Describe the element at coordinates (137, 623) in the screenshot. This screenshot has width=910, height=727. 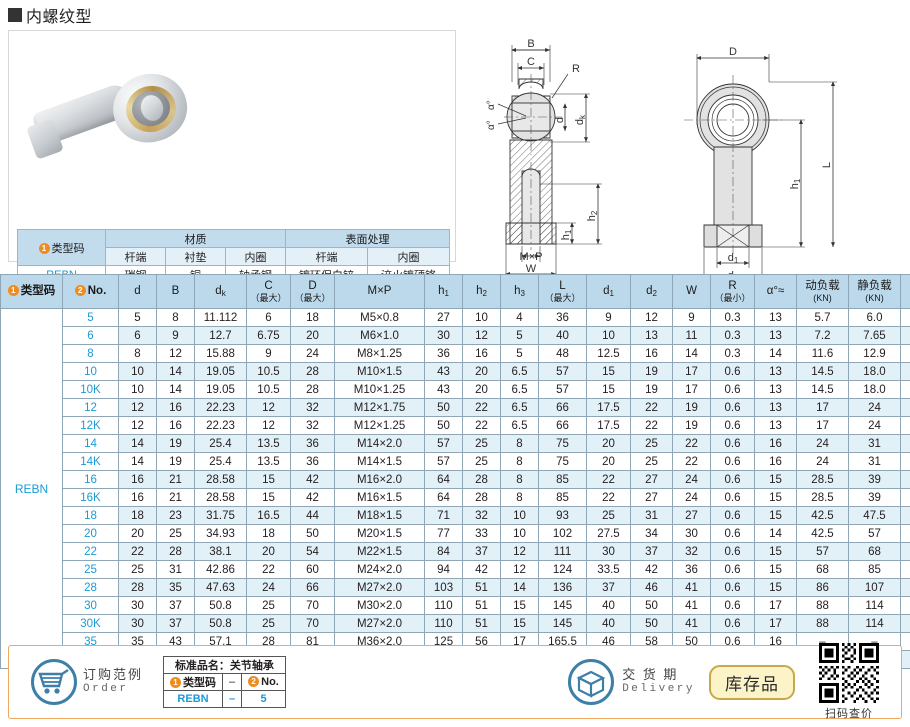
I see `spec-cell-d: 30` at that location.